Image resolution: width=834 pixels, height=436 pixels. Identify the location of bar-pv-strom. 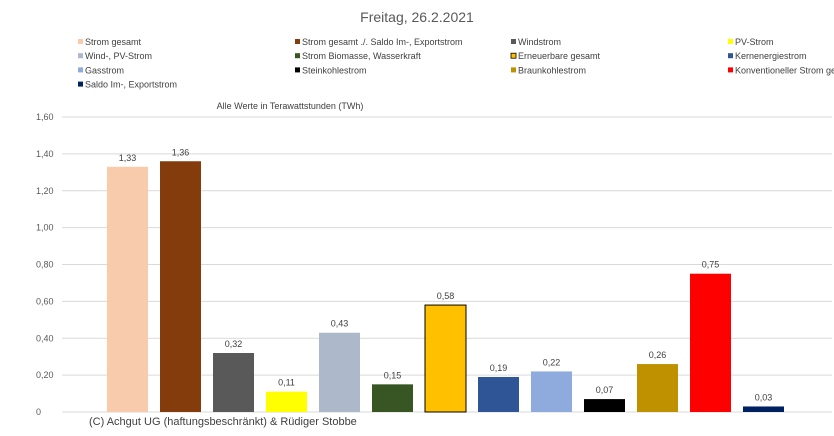
(286, 401).